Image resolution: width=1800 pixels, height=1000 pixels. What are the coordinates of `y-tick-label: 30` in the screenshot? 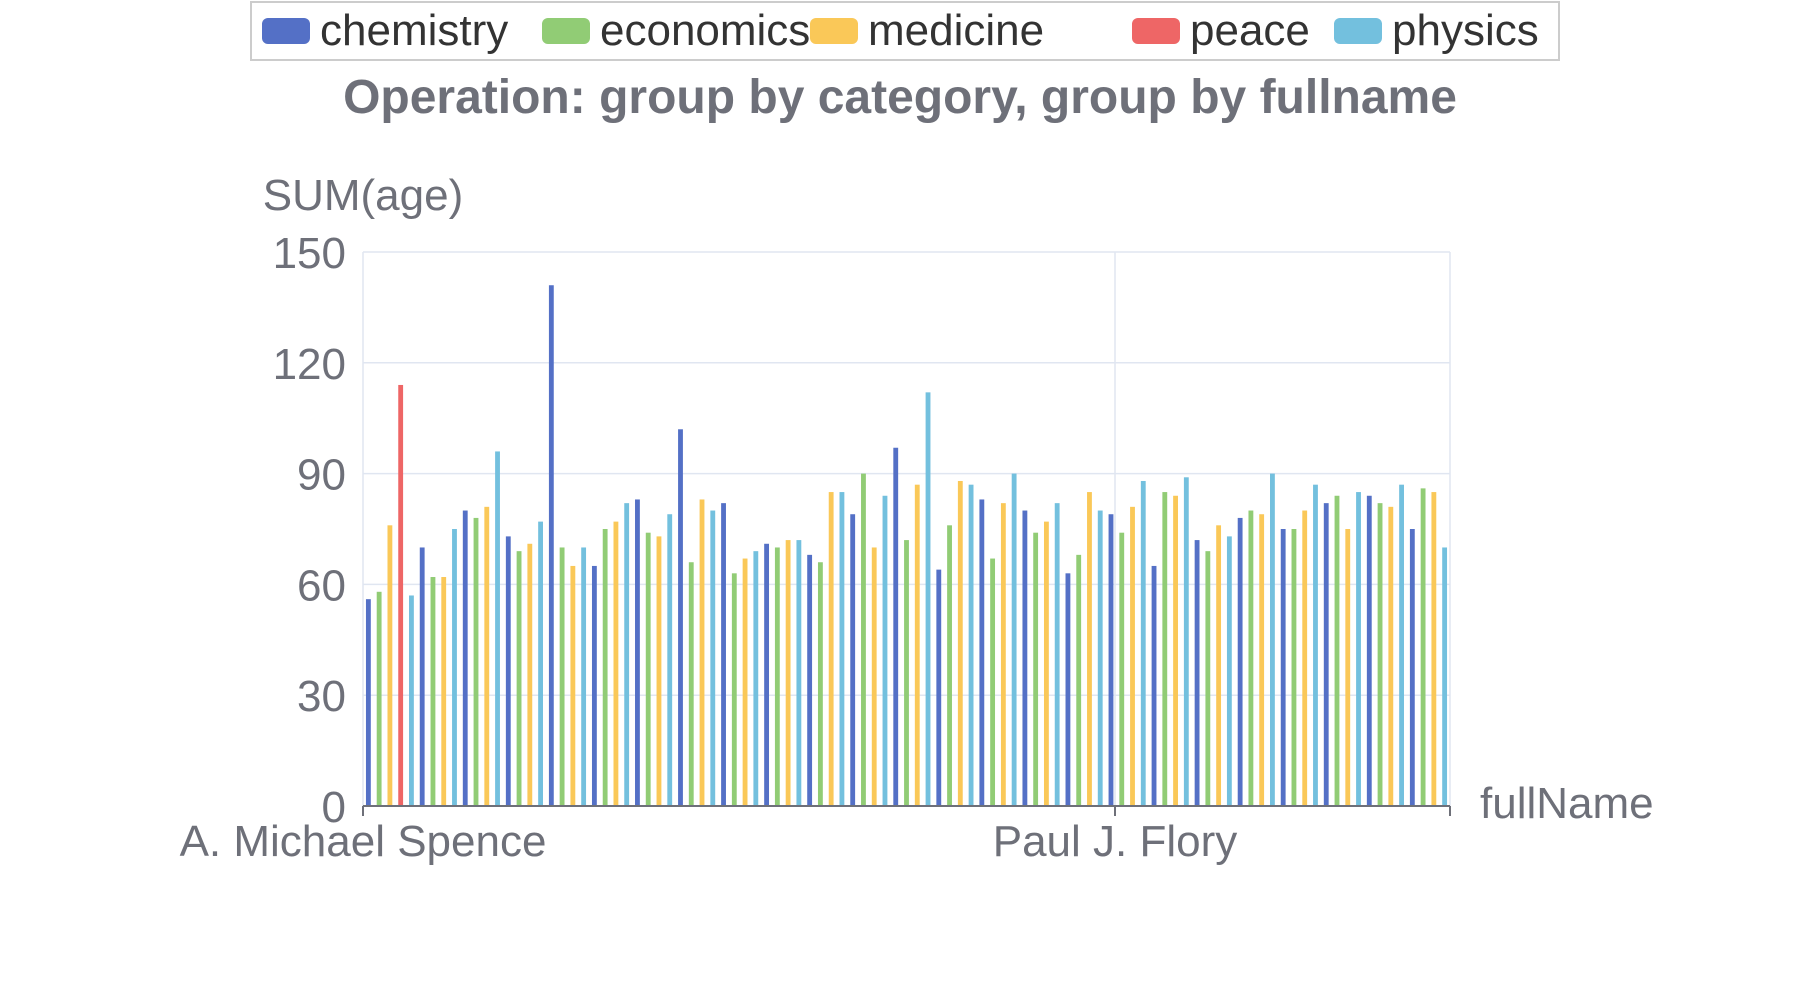 It's located at (321, 696).